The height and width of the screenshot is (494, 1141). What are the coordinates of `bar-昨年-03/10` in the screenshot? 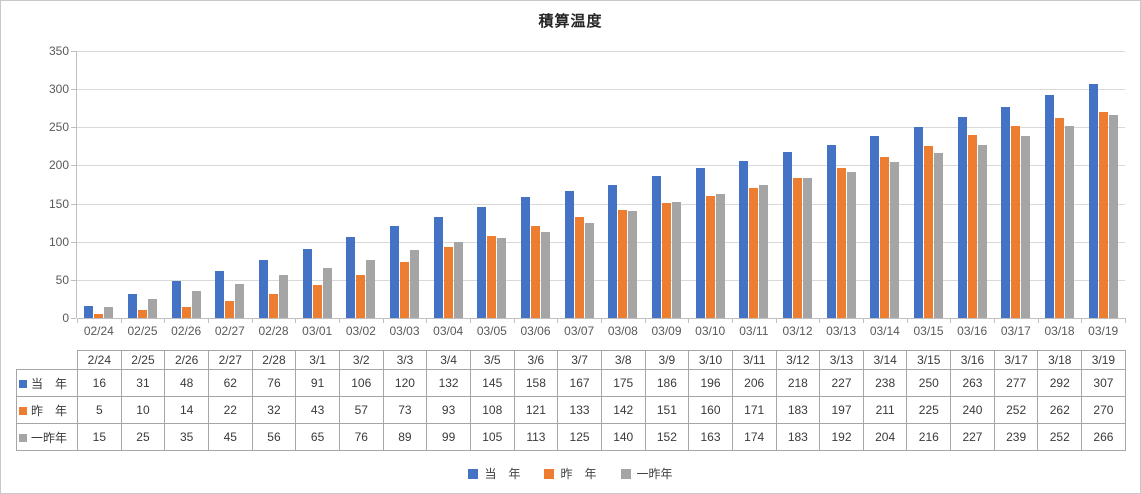 It's located at (710, 256).